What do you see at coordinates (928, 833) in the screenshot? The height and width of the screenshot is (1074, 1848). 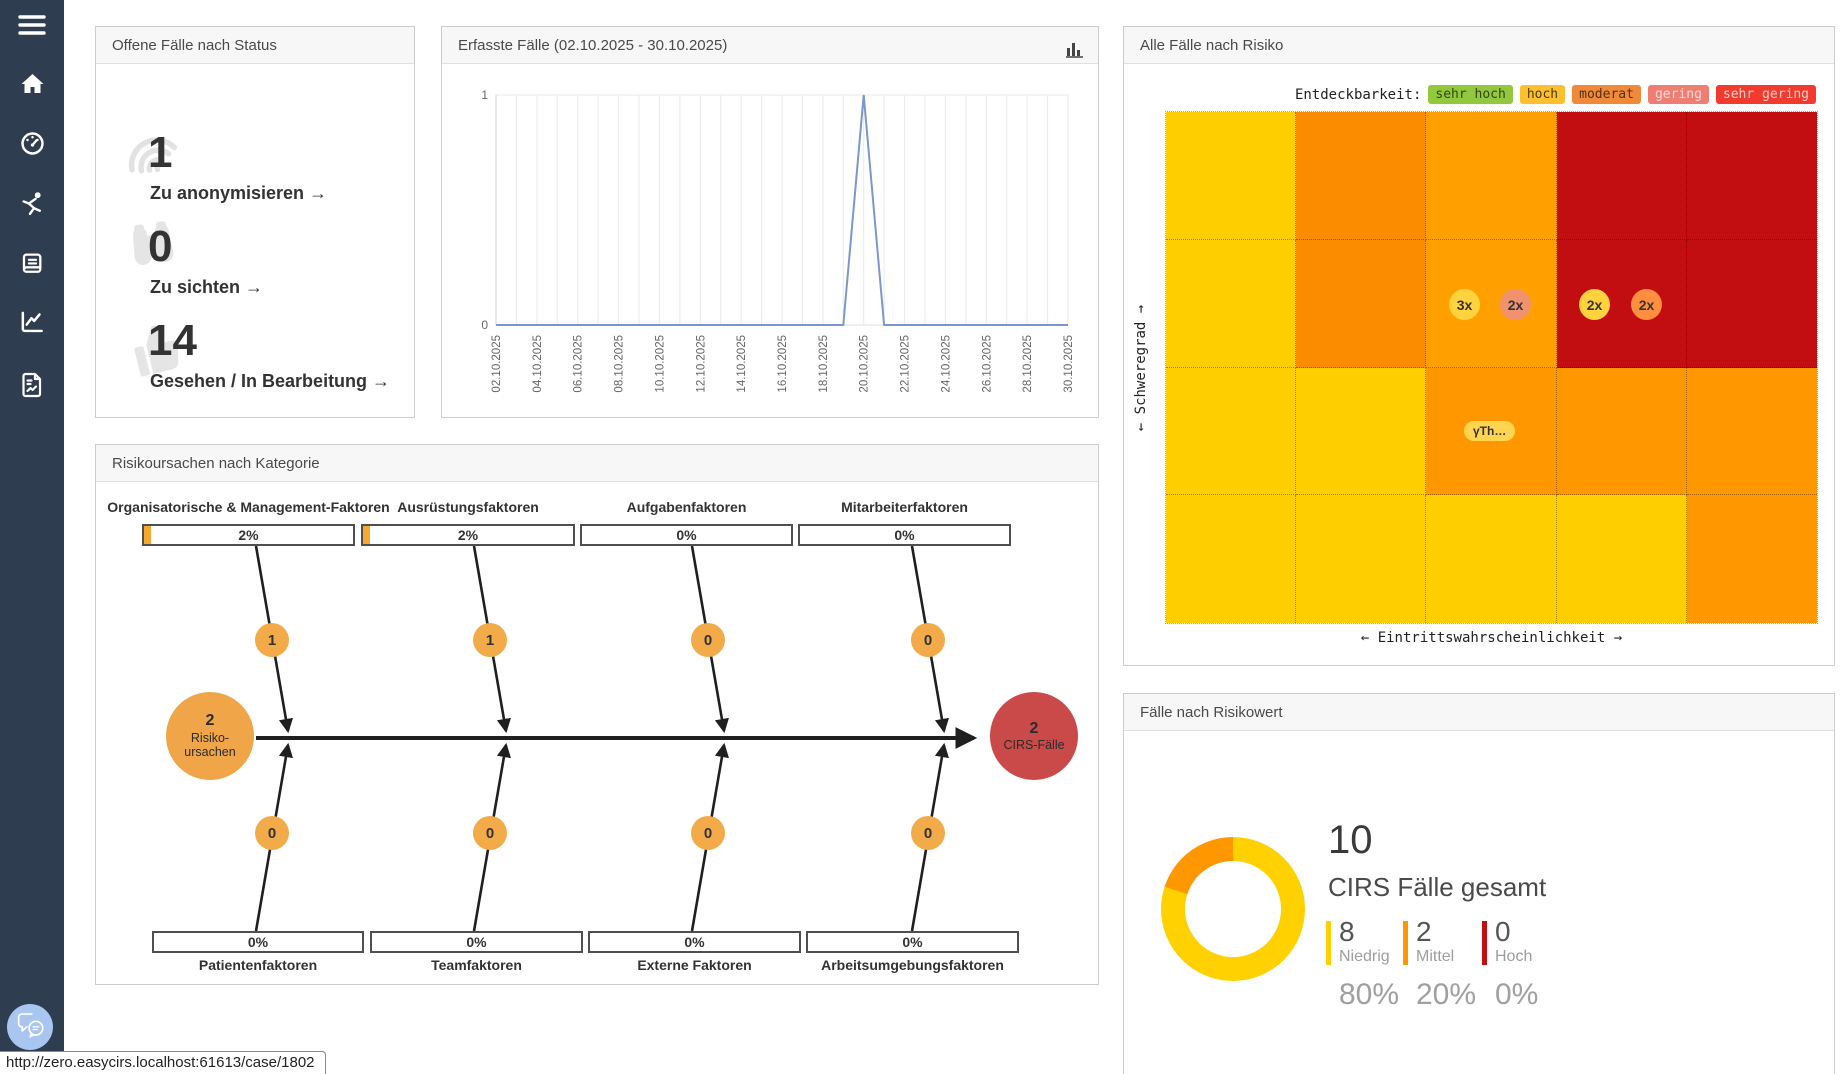 I see `branch-count: 0` at bounding box center [928, 833].